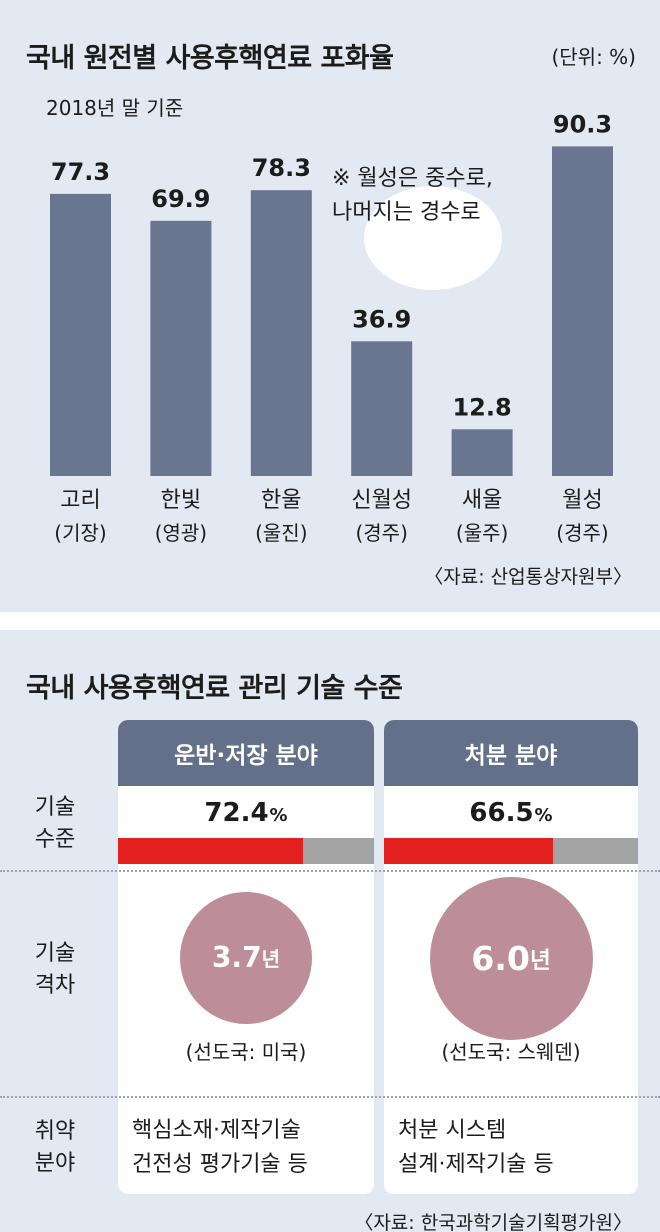  I want to click on bar-value-label: 78.3, so click(281, 168).